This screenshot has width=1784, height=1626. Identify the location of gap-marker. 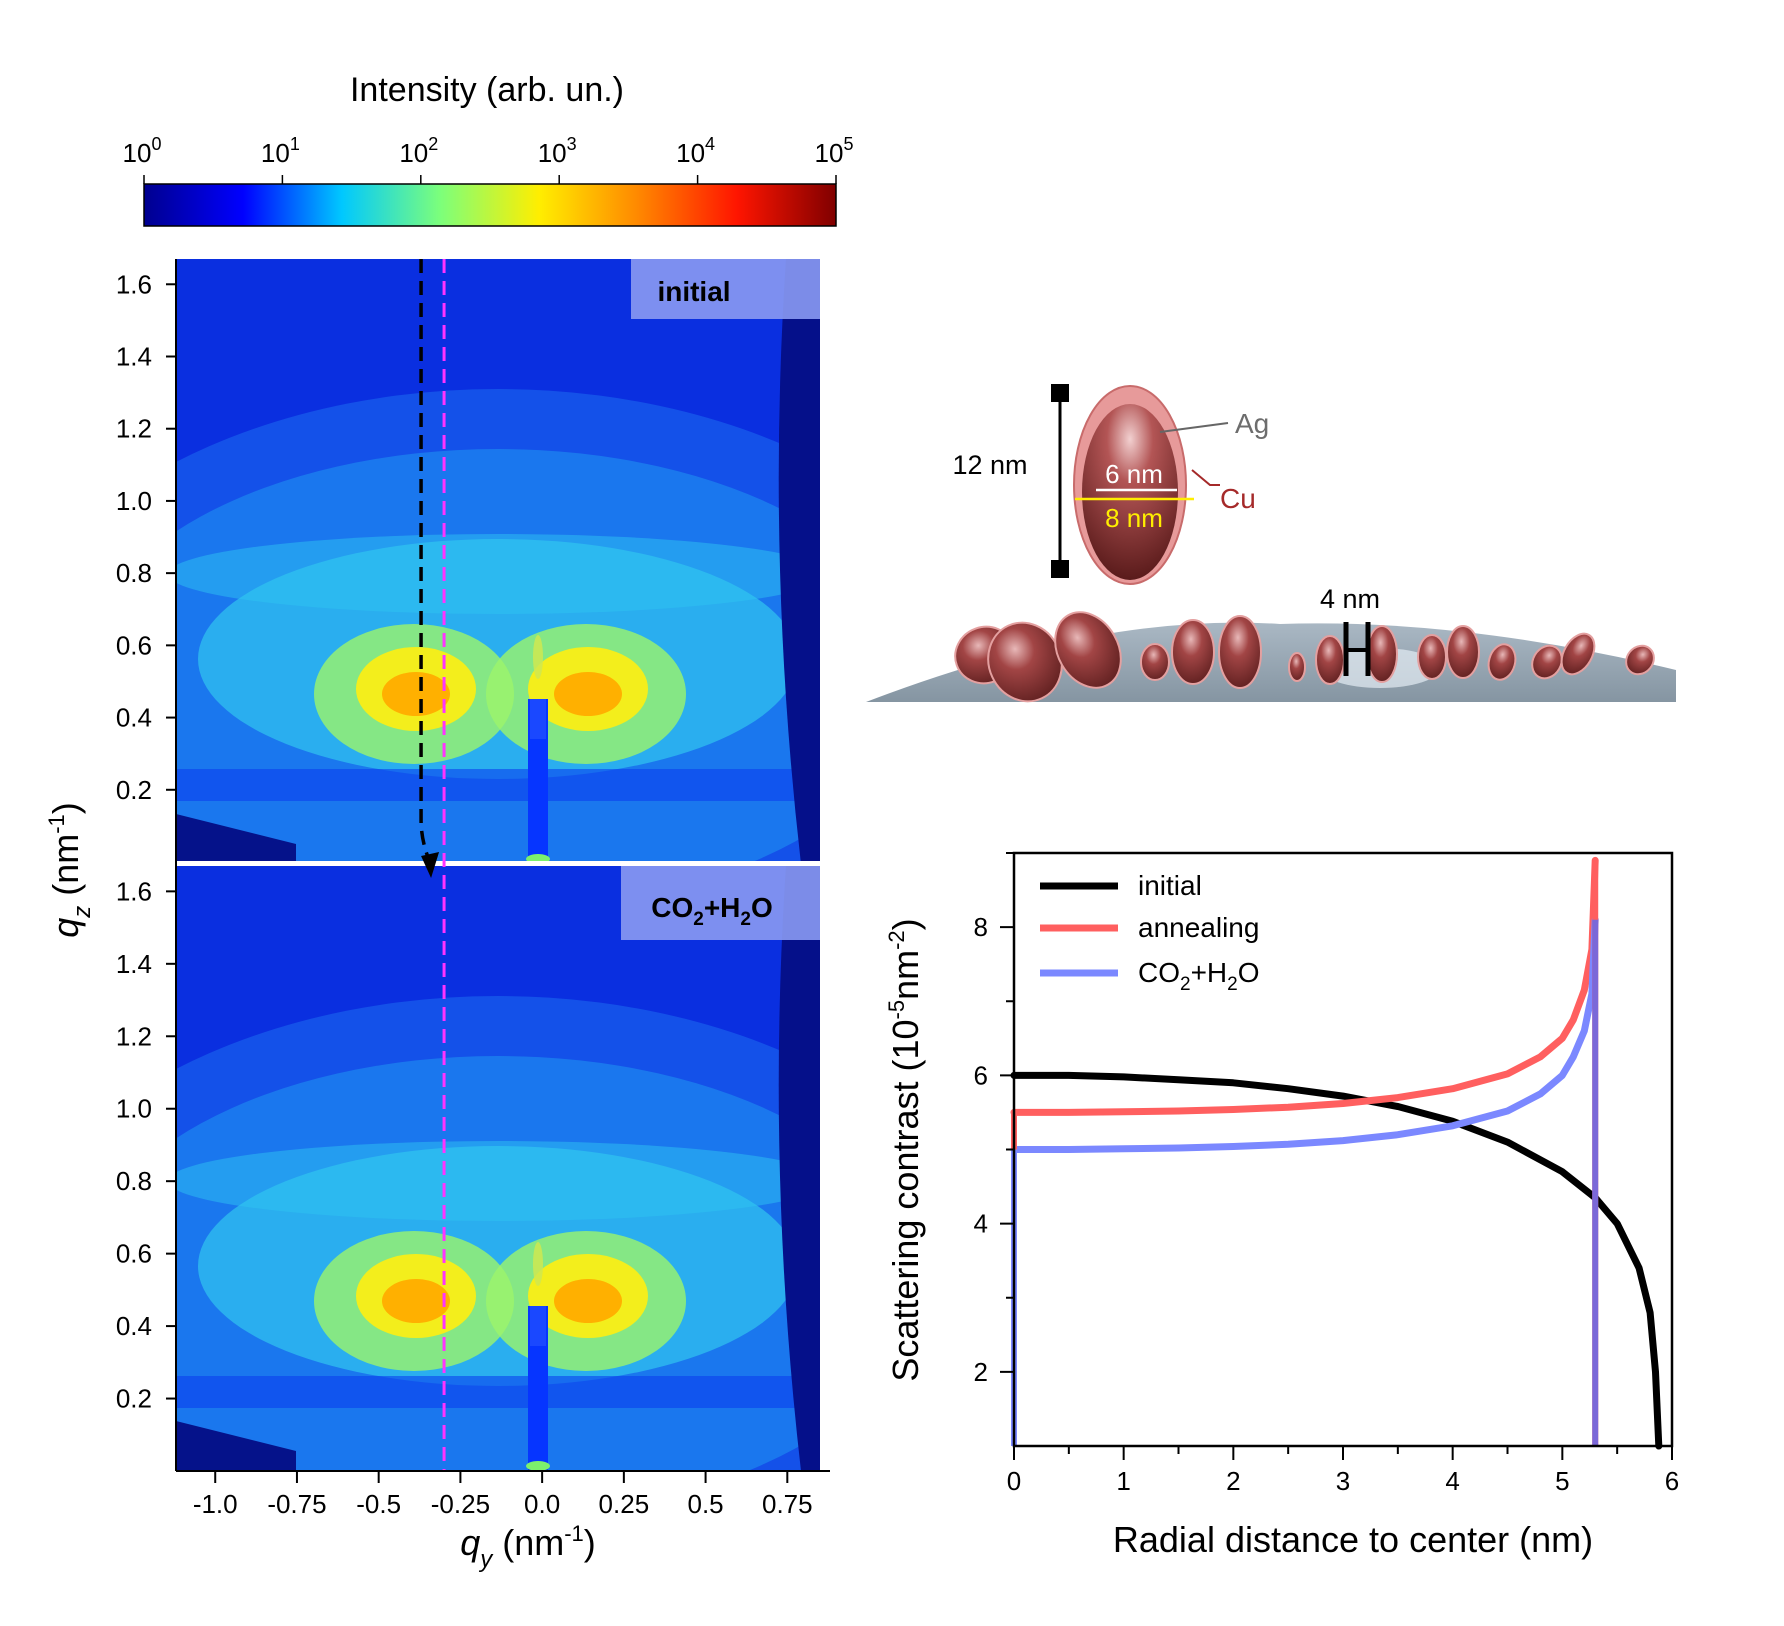
(1357, 649).